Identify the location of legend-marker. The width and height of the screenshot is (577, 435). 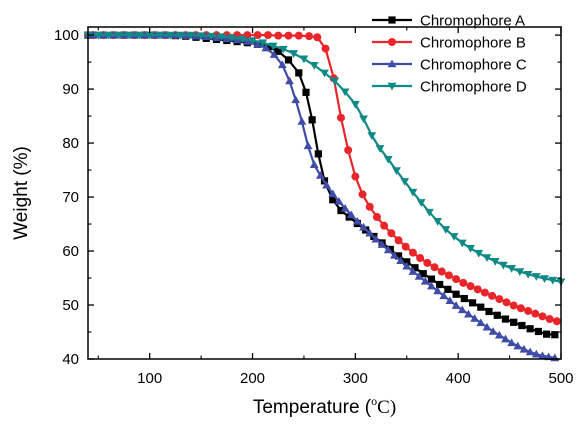
(392, 42).